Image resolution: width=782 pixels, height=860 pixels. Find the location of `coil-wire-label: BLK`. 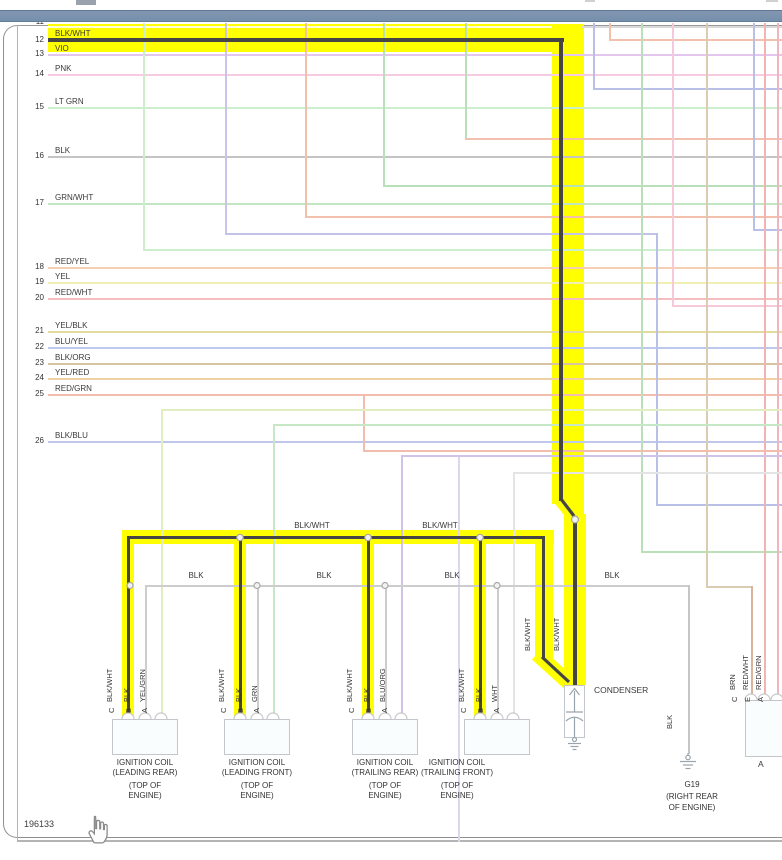

coil-wire-label: BLK is located at coordinates (126, 694).